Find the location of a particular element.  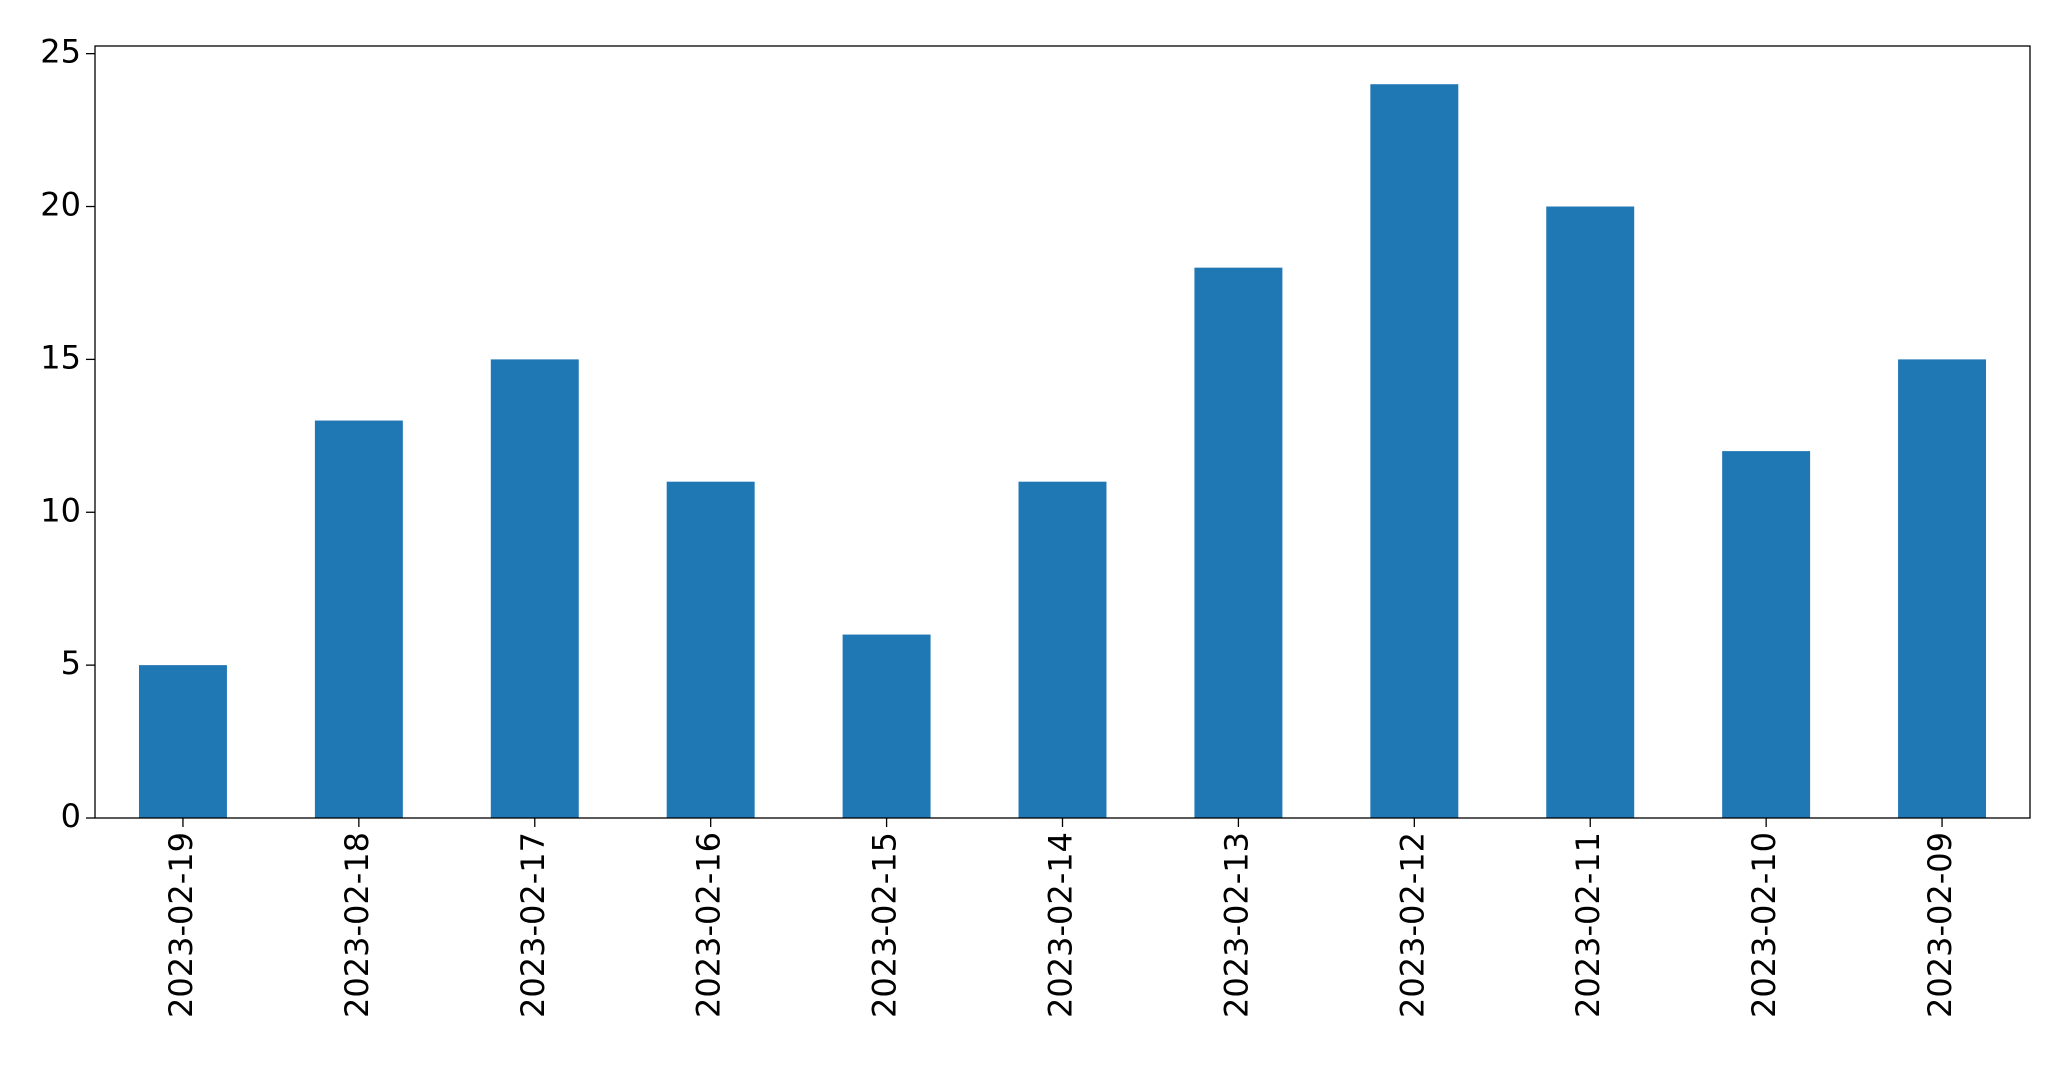

y-tick-label: 20 is located at coordinates (60, 205).